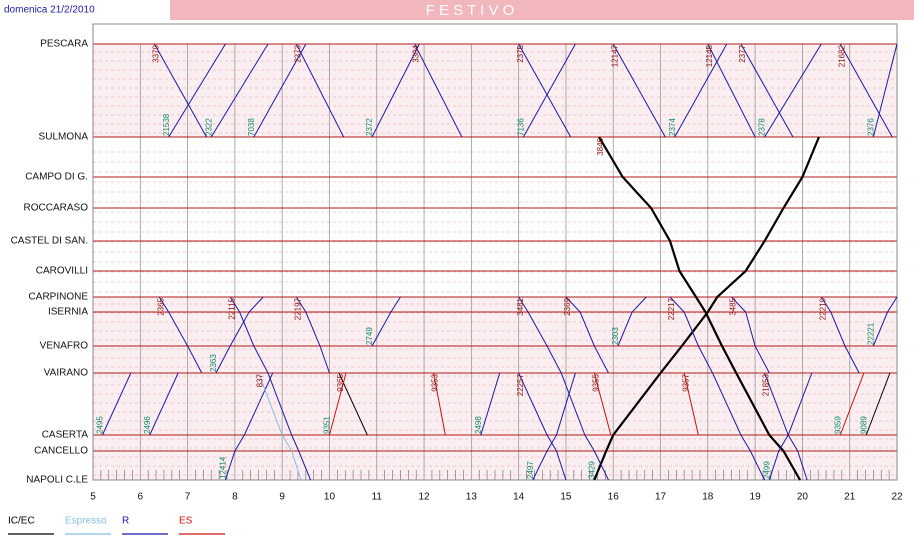  What do you see at coordinates (377, 497) in the screenshot?
I see `hour-label: 11` at bounding box center [377, 497].